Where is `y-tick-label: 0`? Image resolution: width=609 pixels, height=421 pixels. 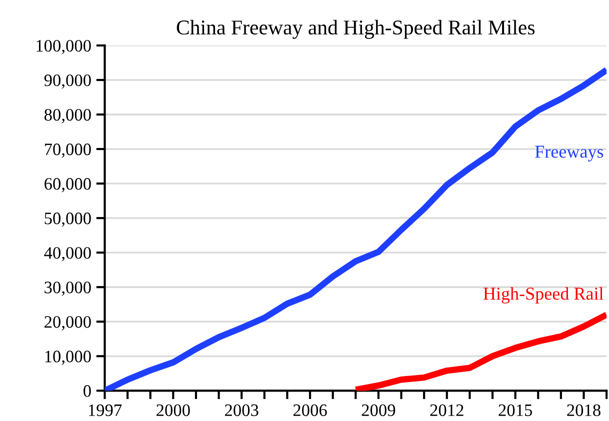
y-tick-label: 0 is located at coordinates (87, 391).